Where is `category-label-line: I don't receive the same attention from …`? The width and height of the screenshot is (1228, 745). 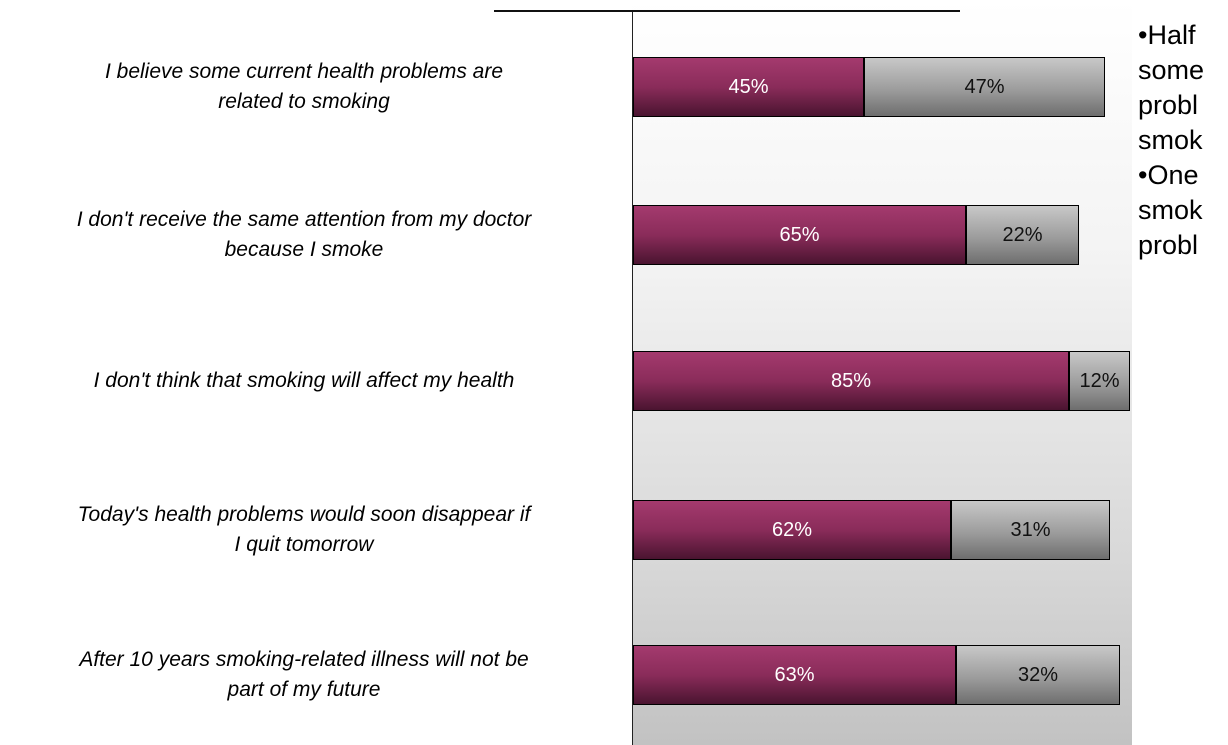
category-label-line: I don't receive the same attention from … is located at coordinates (304, 219).